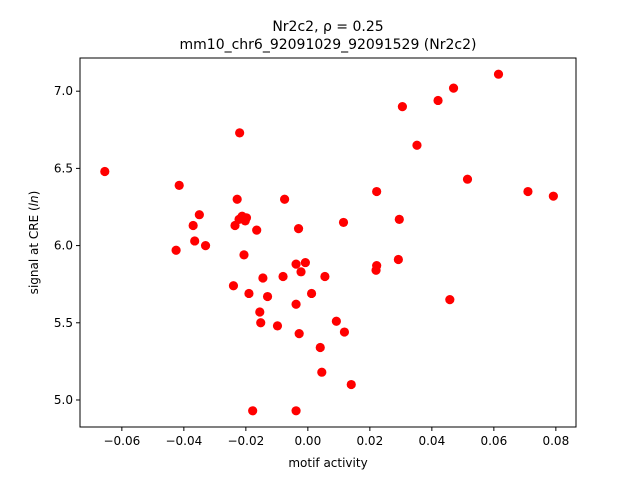 Image resolution: width=640 pixels, height=480 pixels. I want to click on y-axis-label: signal at CRE (ln), so click(34, 243).